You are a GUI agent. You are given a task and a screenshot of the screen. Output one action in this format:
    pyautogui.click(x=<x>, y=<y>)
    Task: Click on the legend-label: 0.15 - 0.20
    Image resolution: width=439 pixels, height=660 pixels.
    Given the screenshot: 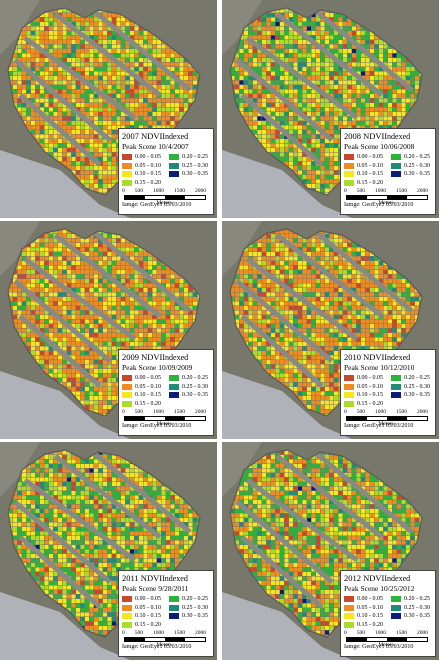 What is the action you would take?
    pyautogui.click(x=370, y=182)
    